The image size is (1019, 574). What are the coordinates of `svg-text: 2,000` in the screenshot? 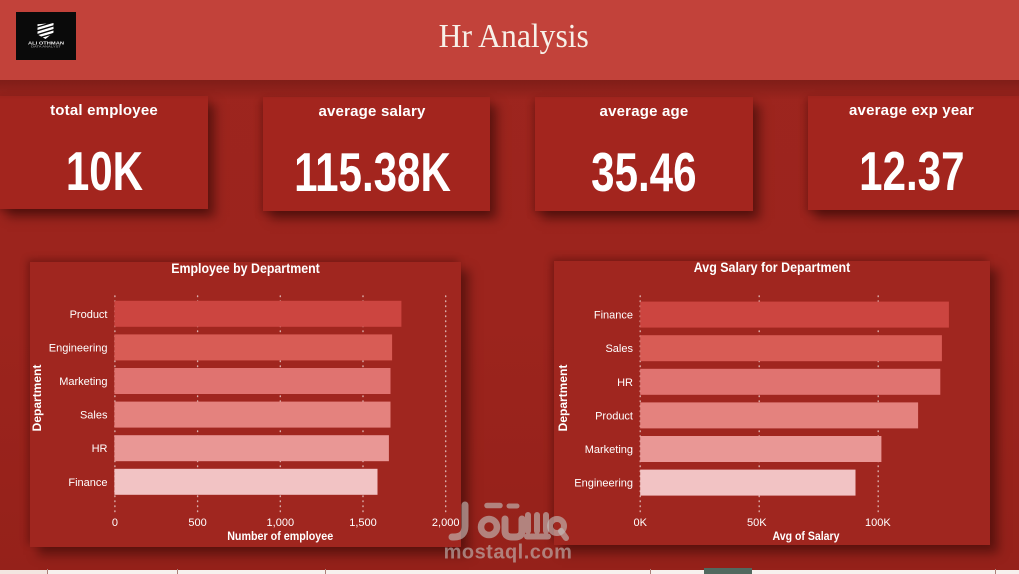 It's located at (446, 523).